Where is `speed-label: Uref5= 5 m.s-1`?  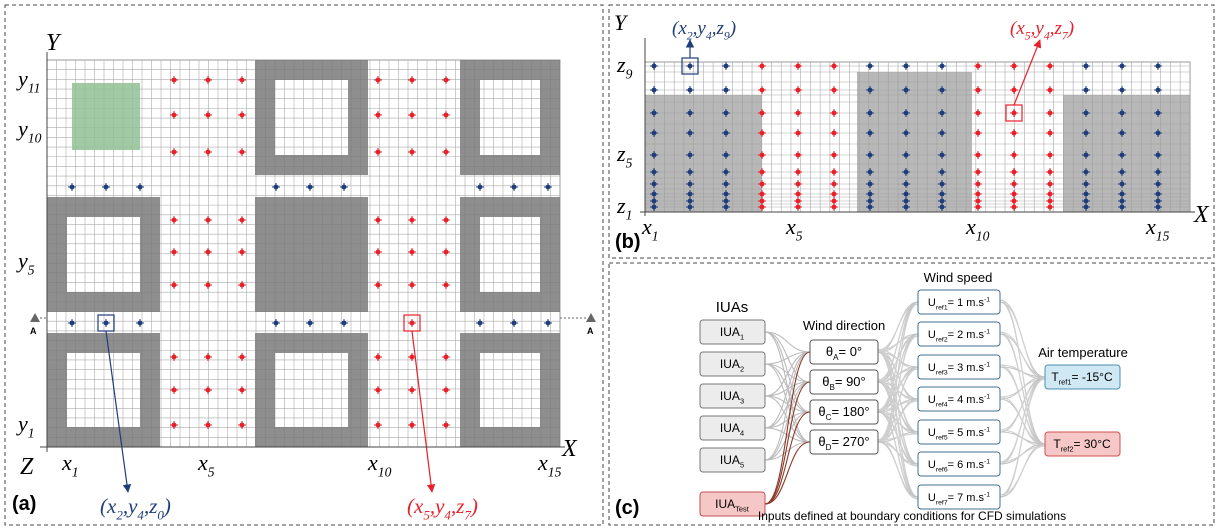 speed-label: Uref5= 5 m.s-1 is located at coordinates (959, 434).